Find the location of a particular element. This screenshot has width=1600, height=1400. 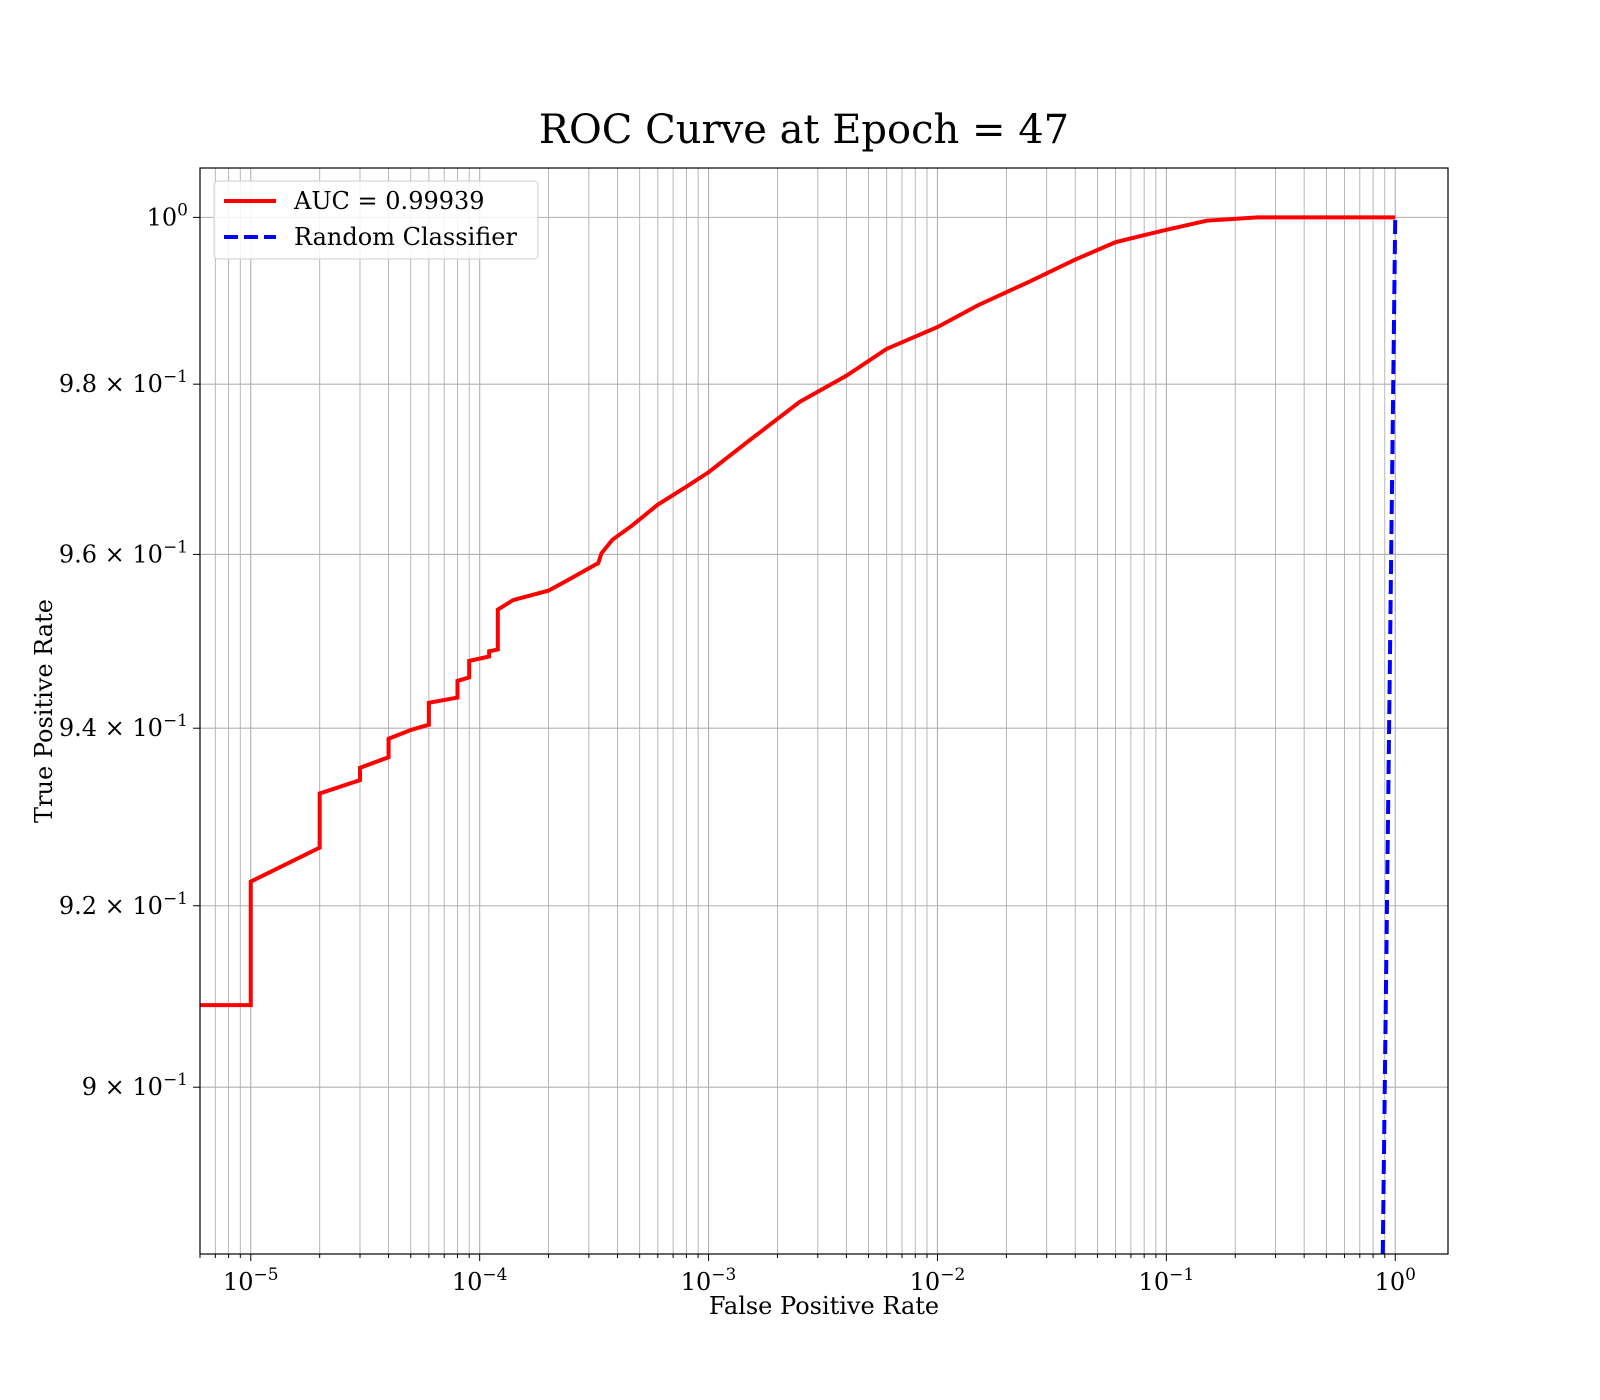

legend-label-auc: AUC = 0.99939 is located at coordinates (389, 201).